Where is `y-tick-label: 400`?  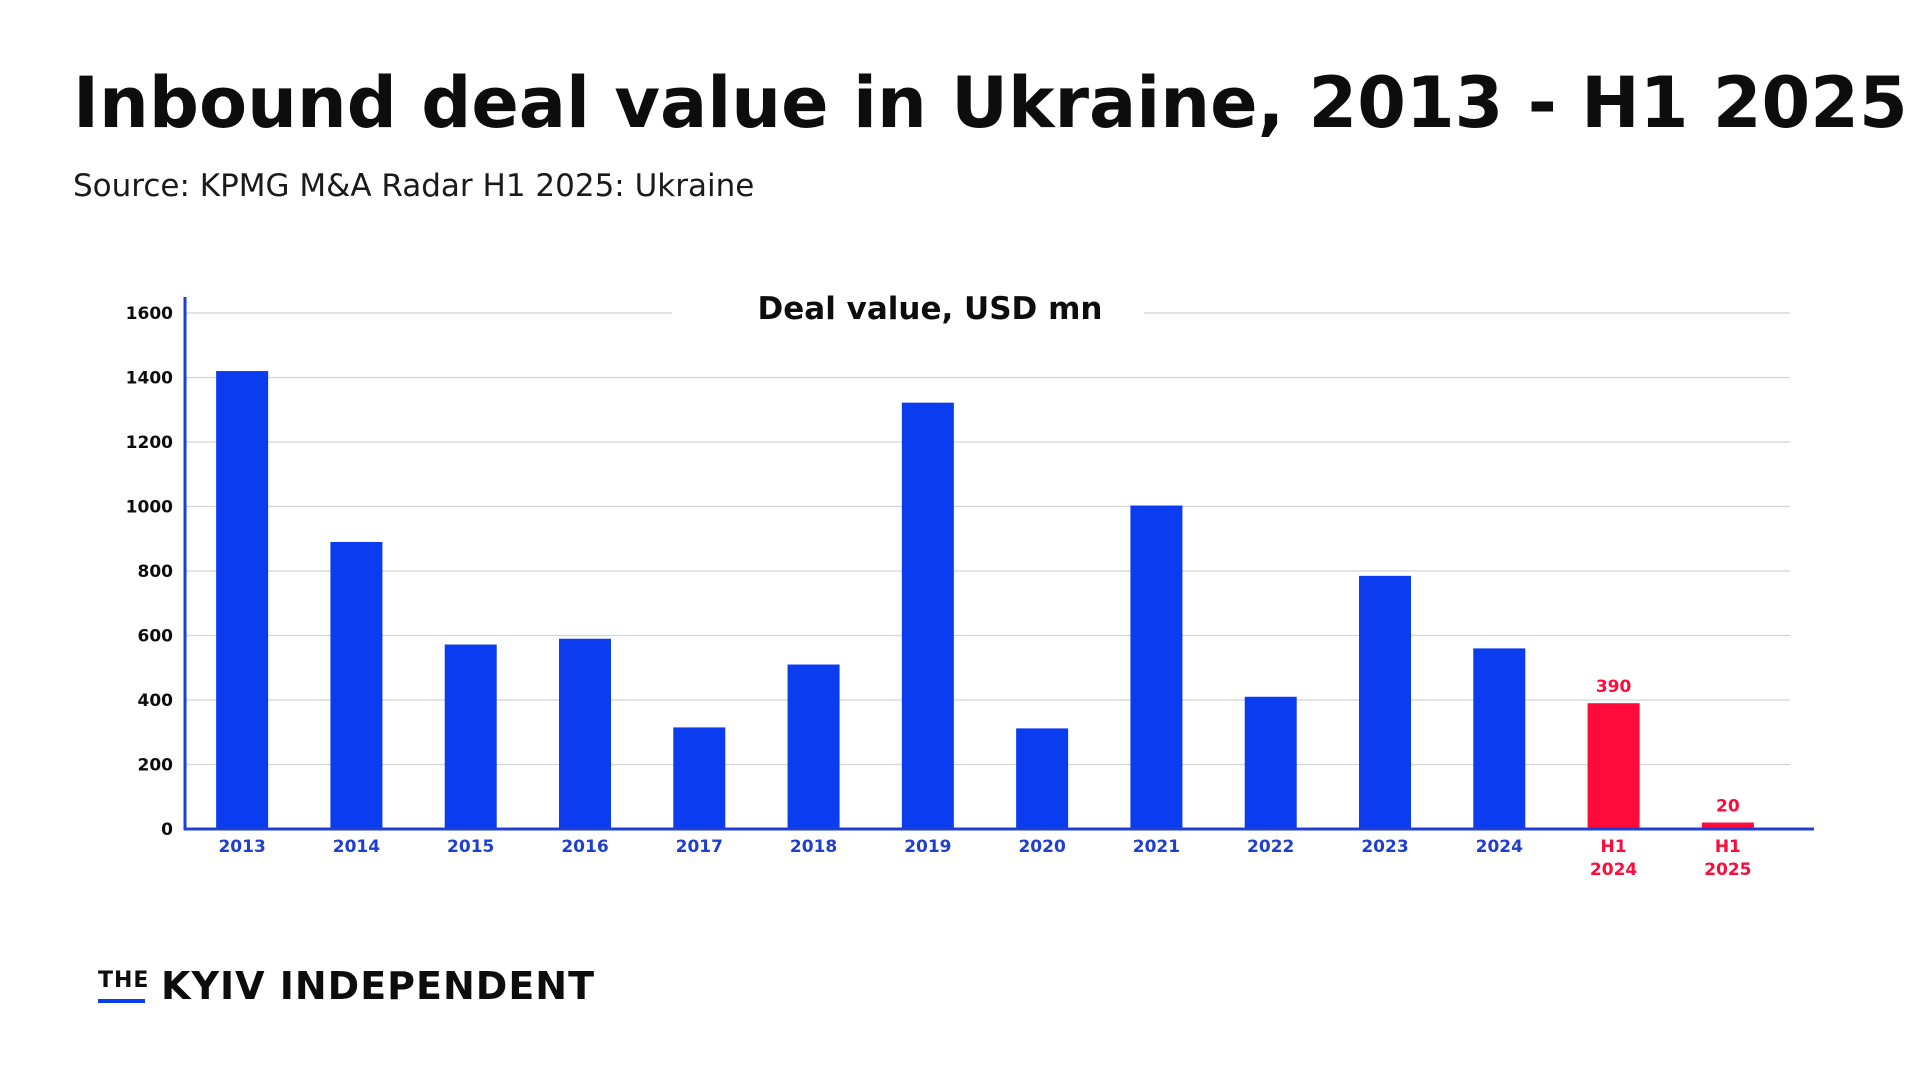
y-tick-label: 400 is located at coordinates (156, 701).